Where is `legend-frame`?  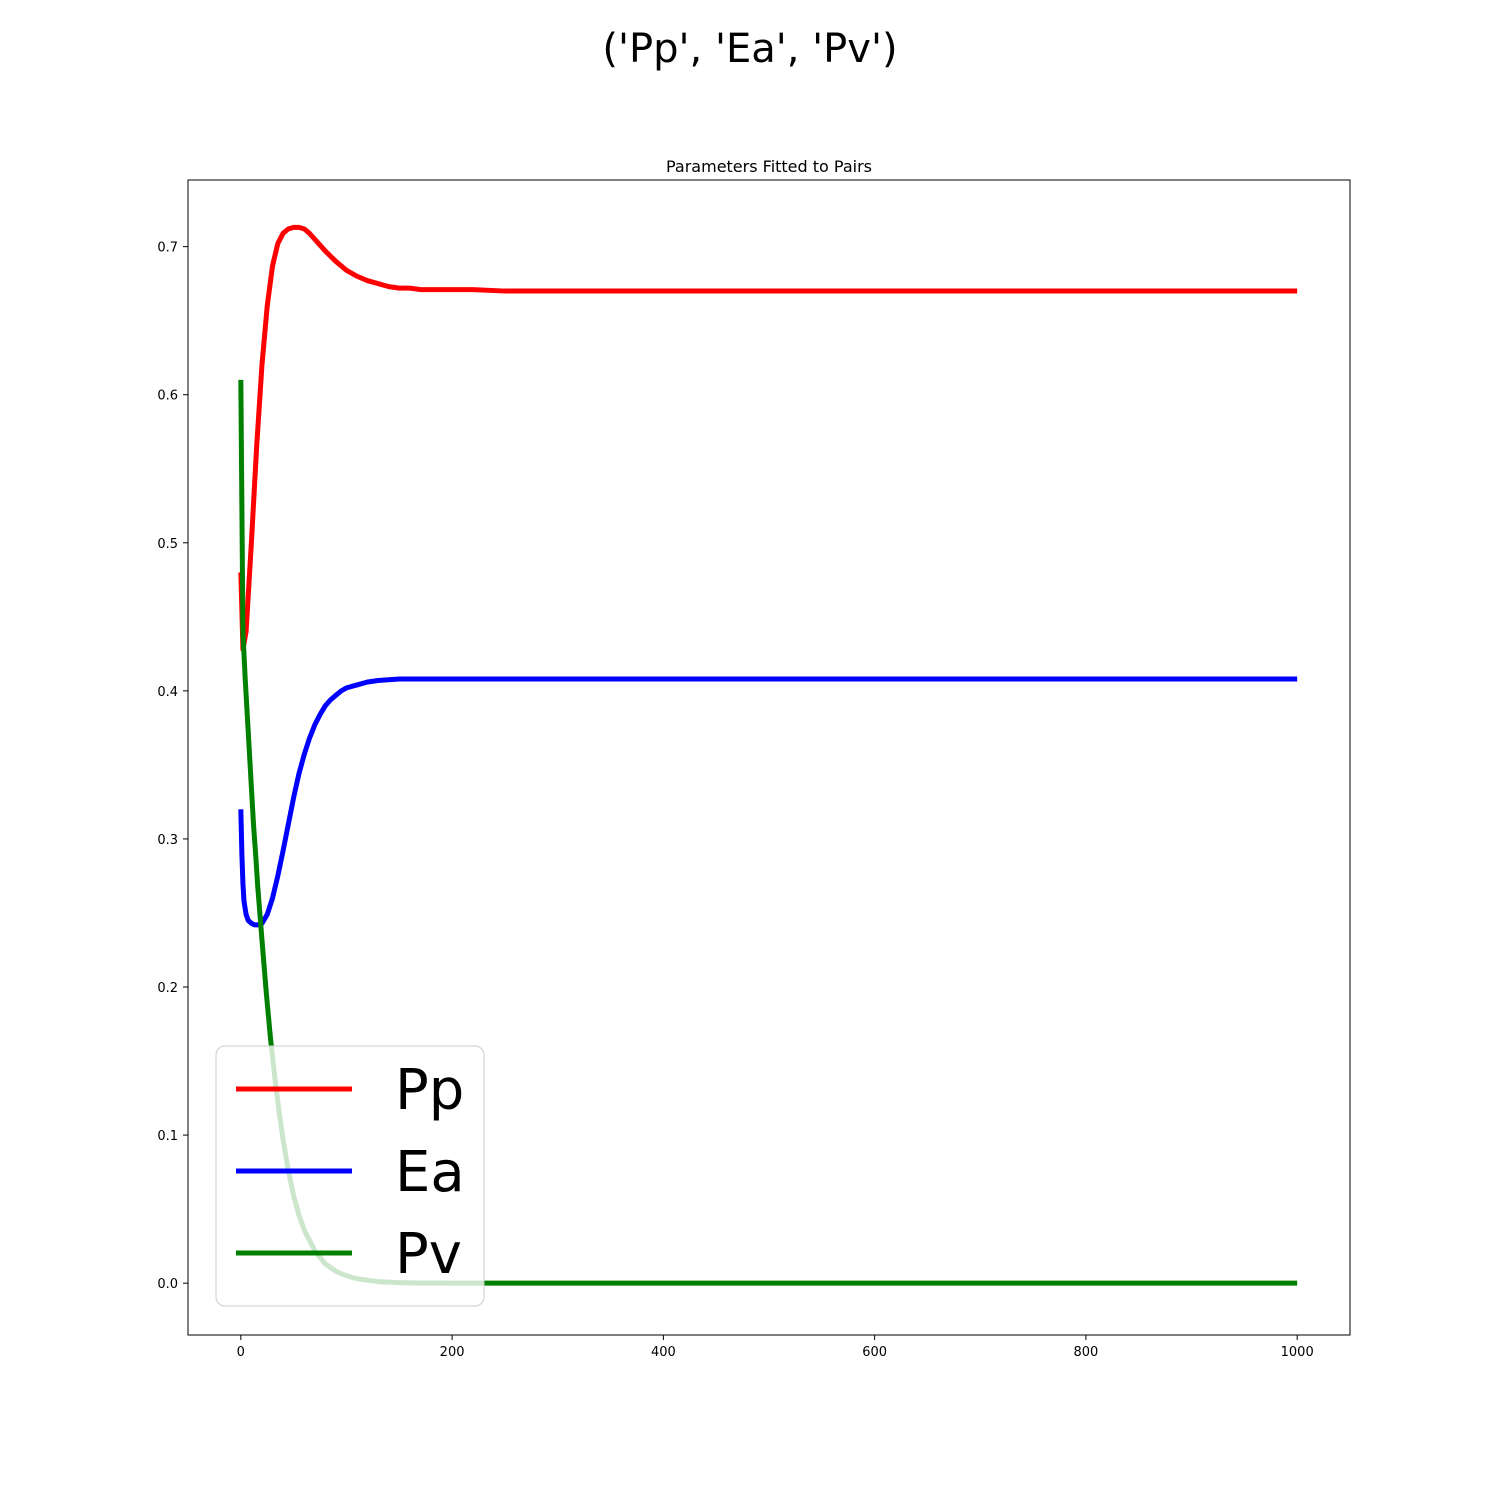
legend-frame is located at coordinates (350, 1176).